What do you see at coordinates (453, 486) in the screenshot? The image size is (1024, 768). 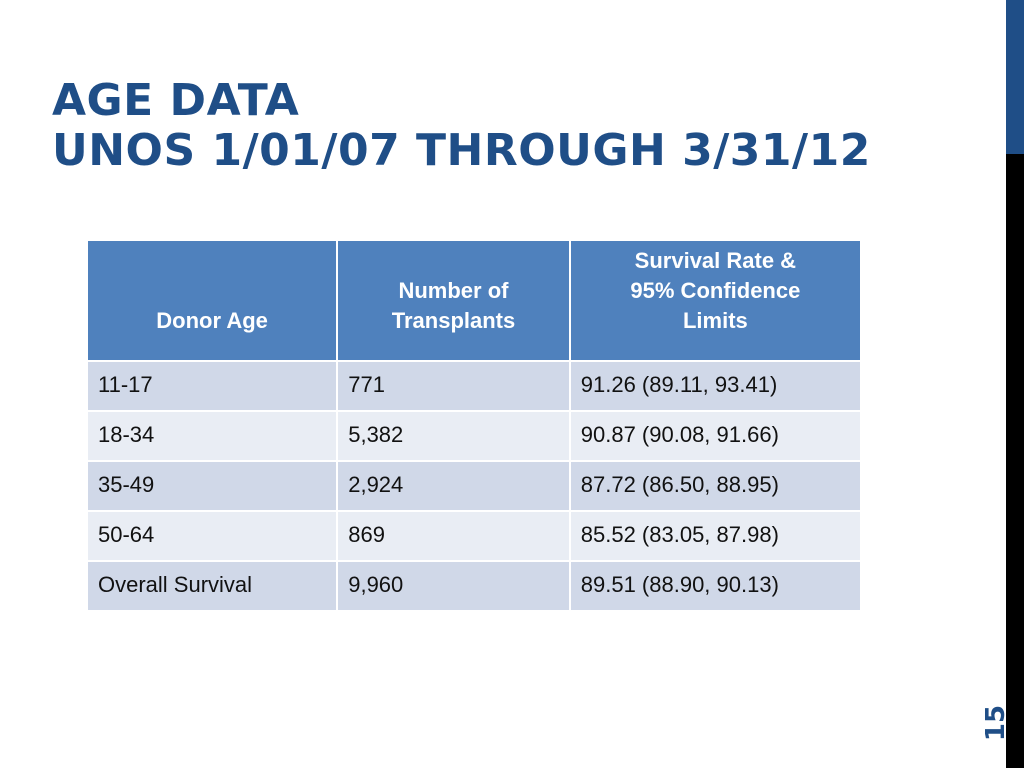 I see `cell-transplants: 2,924` at bounding box center [453, 486].